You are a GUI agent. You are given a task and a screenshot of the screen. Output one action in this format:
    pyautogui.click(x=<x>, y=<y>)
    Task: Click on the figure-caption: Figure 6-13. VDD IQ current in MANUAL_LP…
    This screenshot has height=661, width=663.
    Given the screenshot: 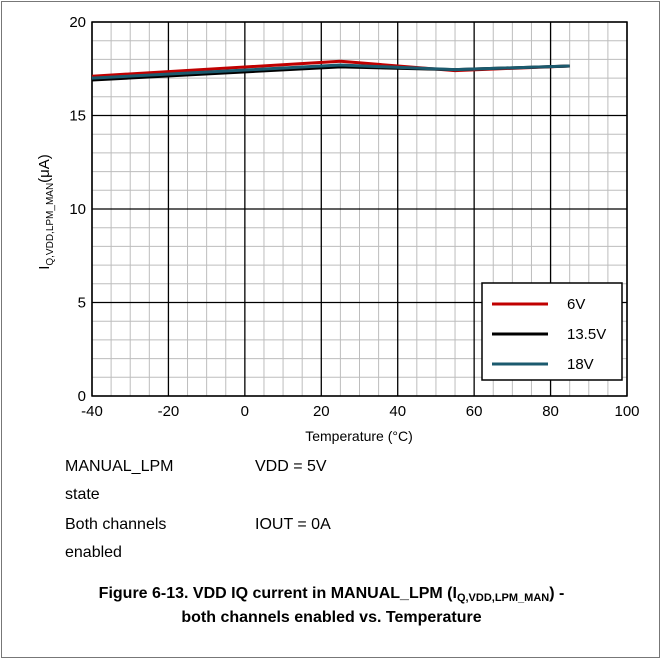 What is the action you would take?
    pyautogui.click(x=331, y=606)
    